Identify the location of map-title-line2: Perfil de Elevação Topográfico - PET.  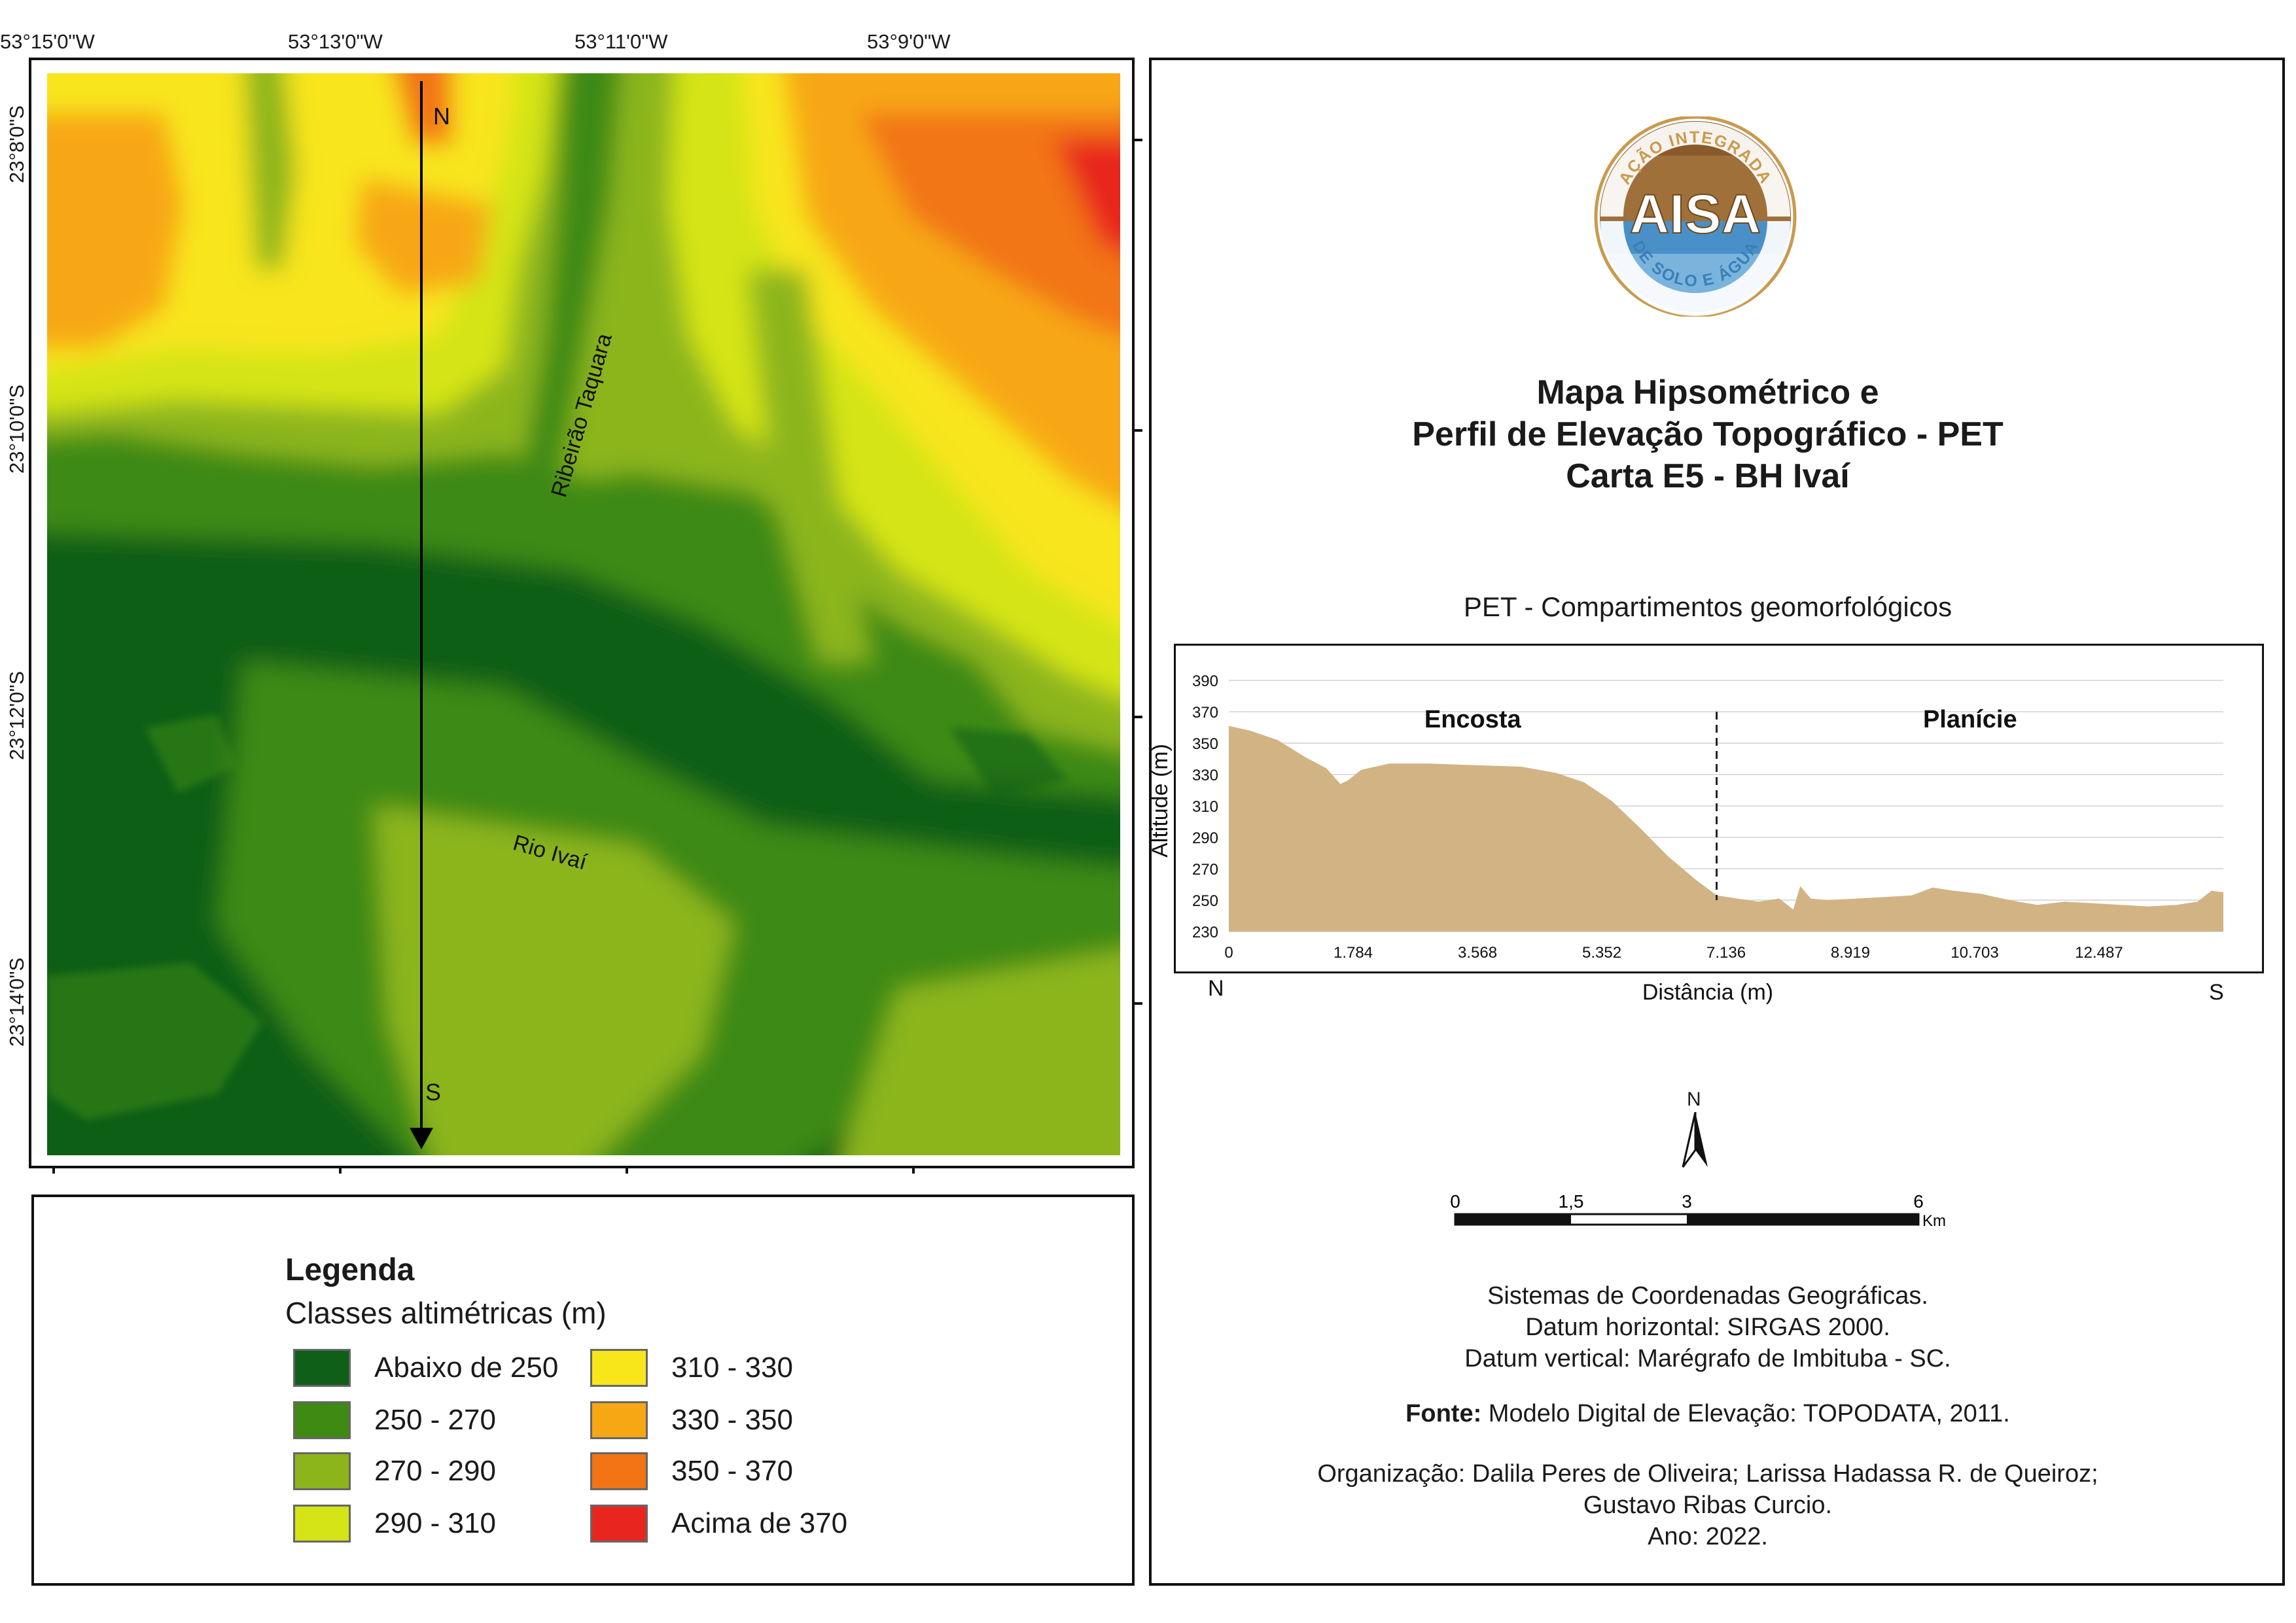
(1708, 434).